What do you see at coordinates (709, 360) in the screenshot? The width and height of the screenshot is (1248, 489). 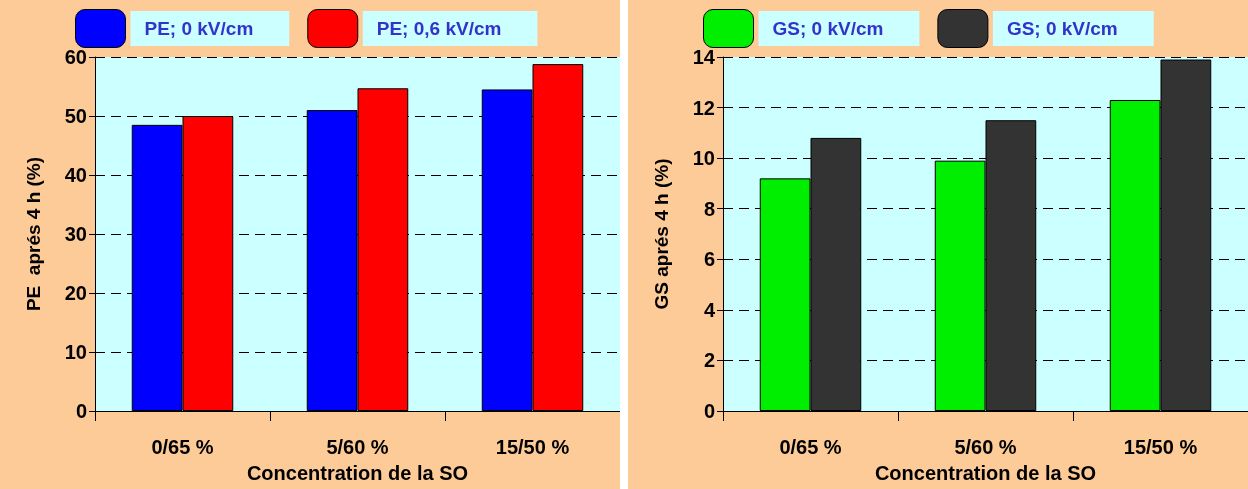 I see `y-tick-label: 2` at bounding box center [709, 360].